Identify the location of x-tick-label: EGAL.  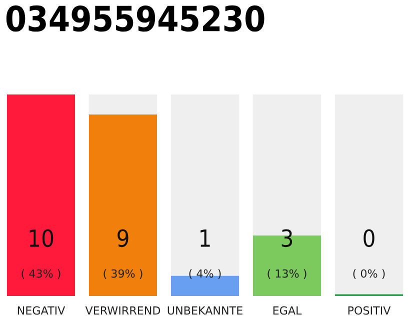
(287, 310).